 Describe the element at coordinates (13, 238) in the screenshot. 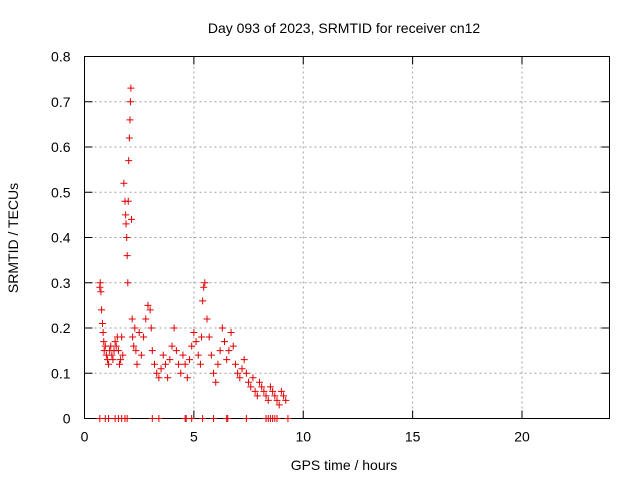

I see `y-axis-label: SRMTID / TECUs` at that location.